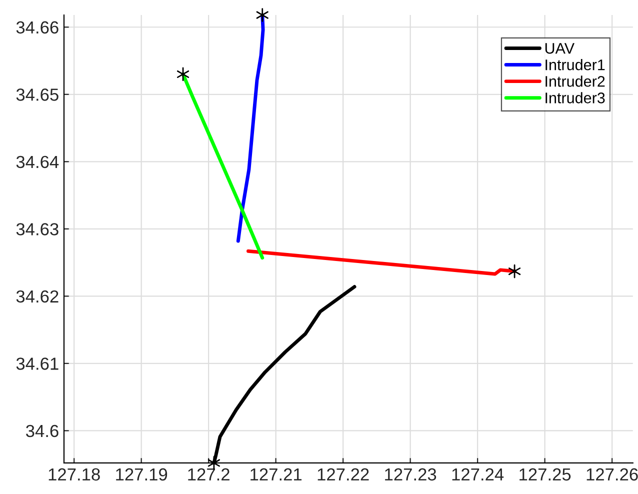  I want to click on x-tick-label: 127.18, so click(74, 474).